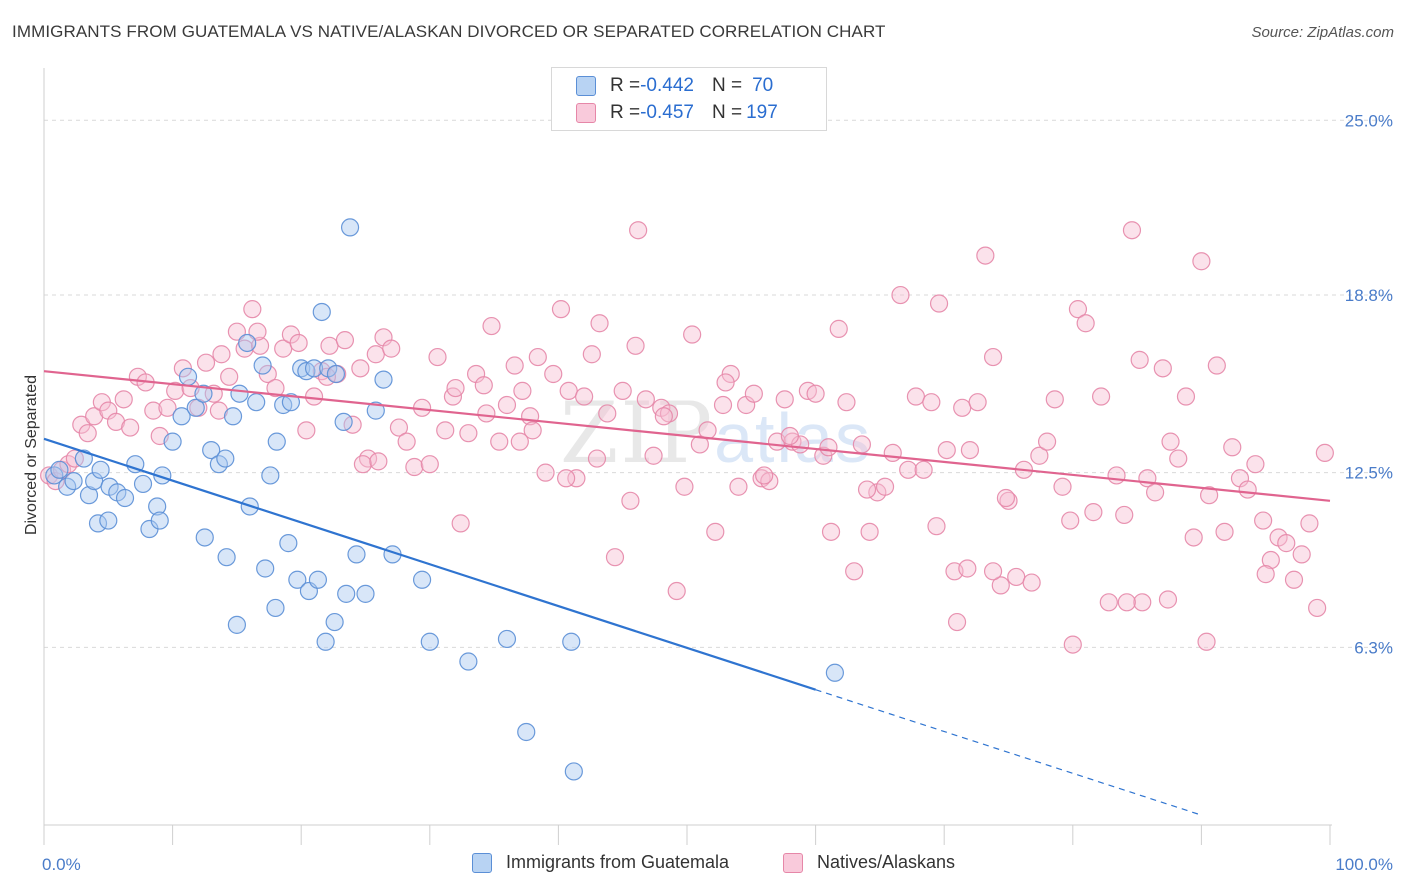 The height and width of the screenshot is (892, 1406). I want to click on y-tick-label: 25.0%, so click(1369, 120).